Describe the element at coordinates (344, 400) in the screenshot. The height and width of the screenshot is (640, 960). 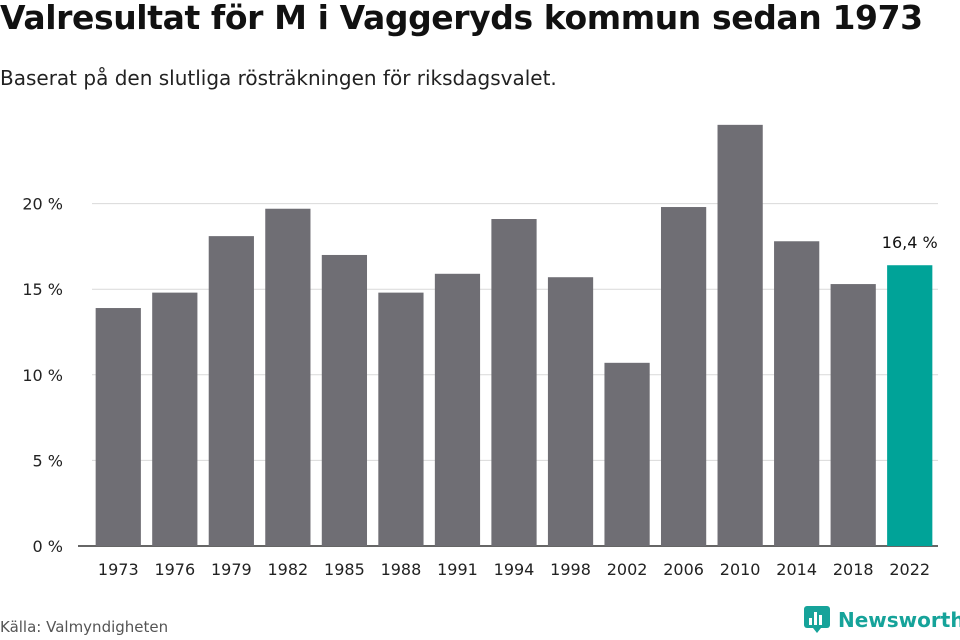
I see `bar-1985` at that location.